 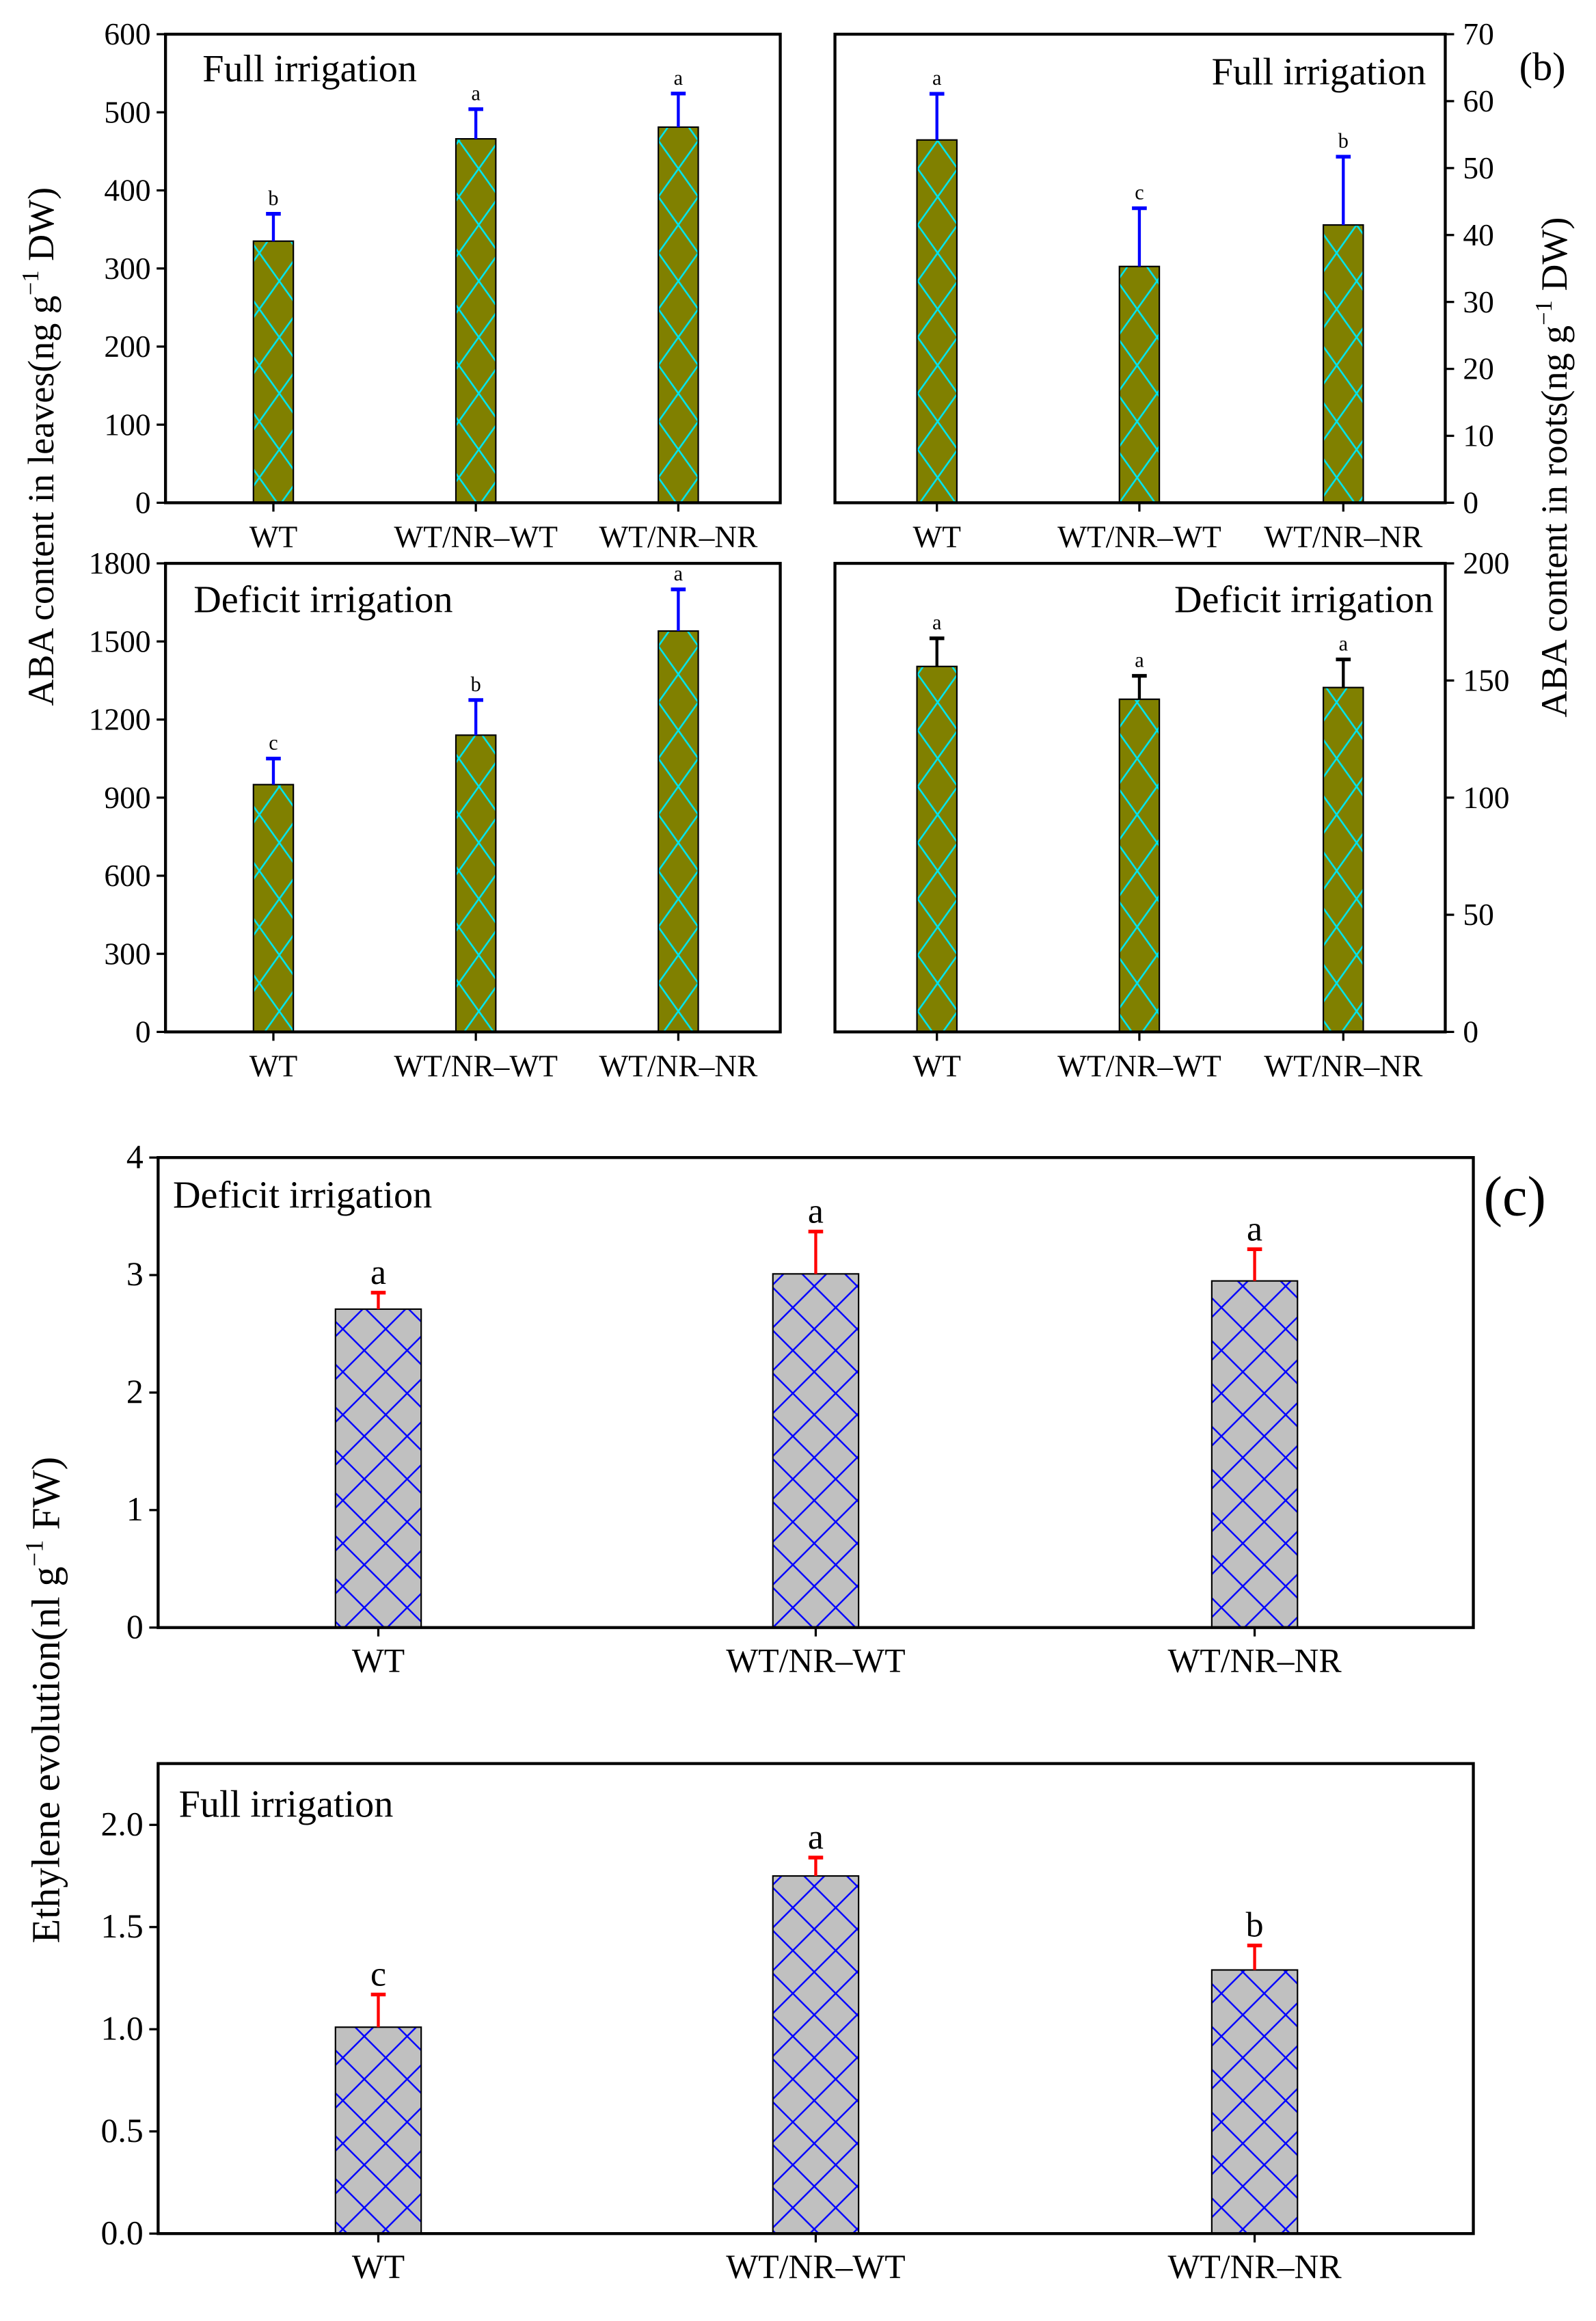 I want to click on aba-leaves-ylabel-tail: DW), so click(x=41, y=229).